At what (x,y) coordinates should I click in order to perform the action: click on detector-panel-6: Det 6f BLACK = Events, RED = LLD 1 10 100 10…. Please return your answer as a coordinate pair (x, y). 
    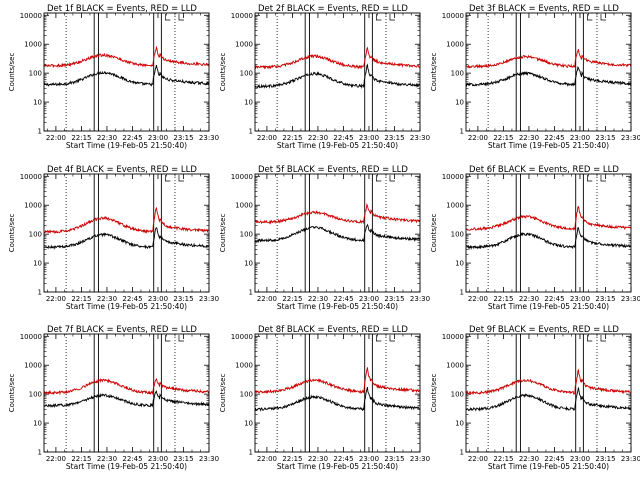
    Looking at the image, I should click on (535, 238).